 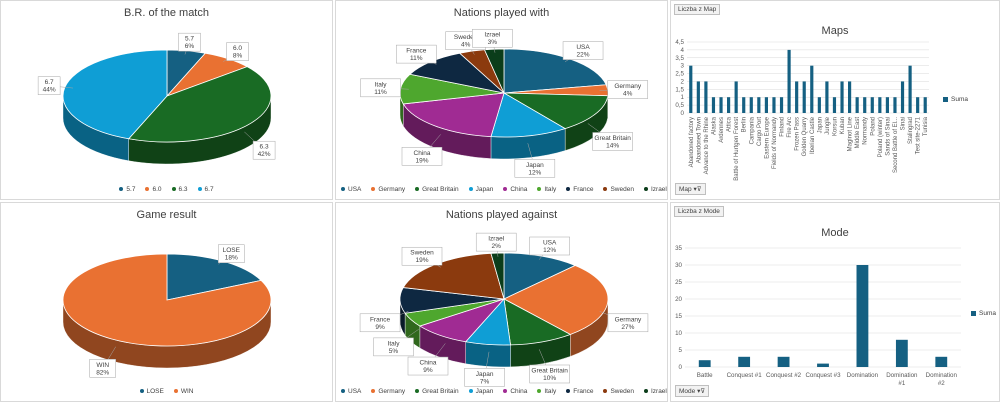 I want to click on mode-filter-button: Mode ▾⊽, so click(x=692, y=391).